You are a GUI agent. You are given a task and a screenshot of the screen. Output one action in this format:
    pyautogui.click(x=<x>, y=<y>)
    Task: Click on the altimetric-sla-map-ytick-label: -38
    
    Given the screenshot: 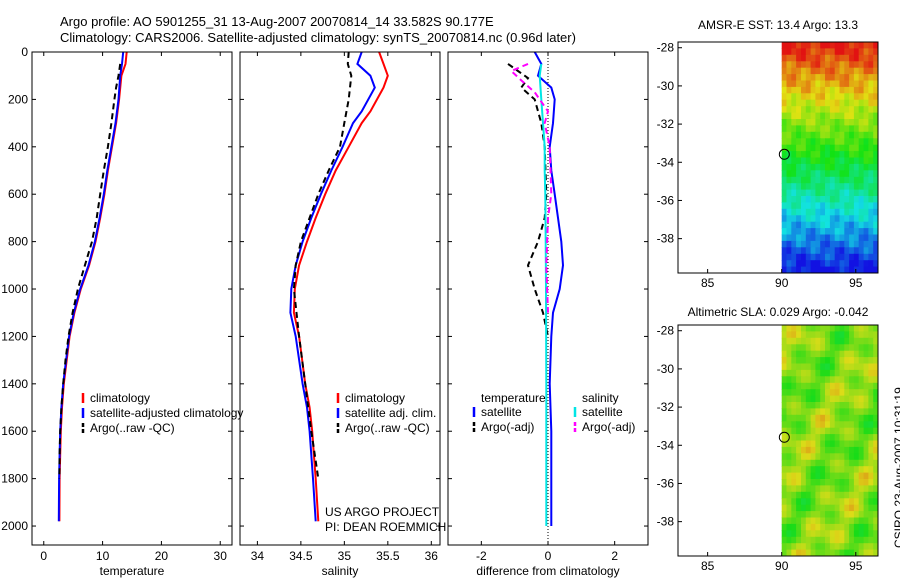 What is the action you would take?
    pyautogui.click(x=666, y=522)
    